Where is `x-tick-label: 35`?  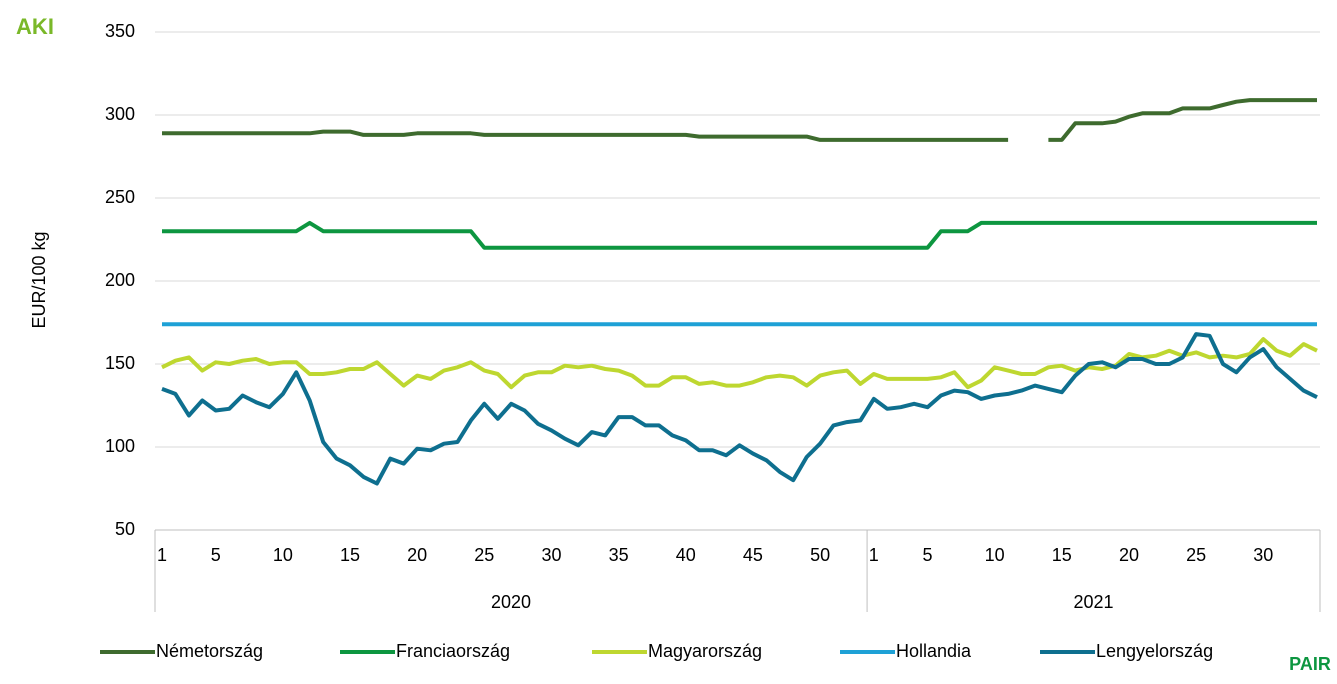 x-tick-label: 35 is located at coordinates (619, 555).